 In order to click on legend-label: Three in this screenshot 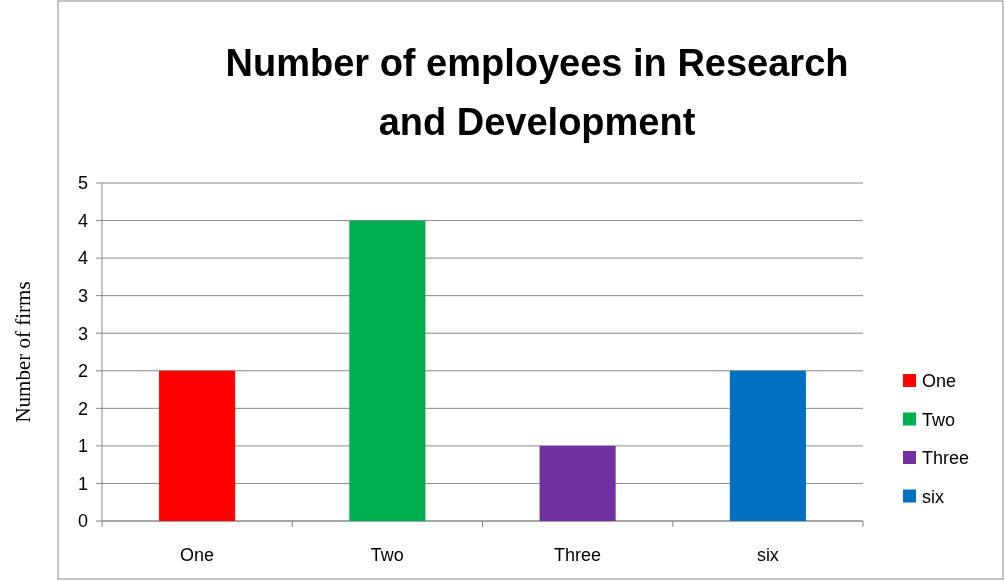, I will do `click(946, 458)`.